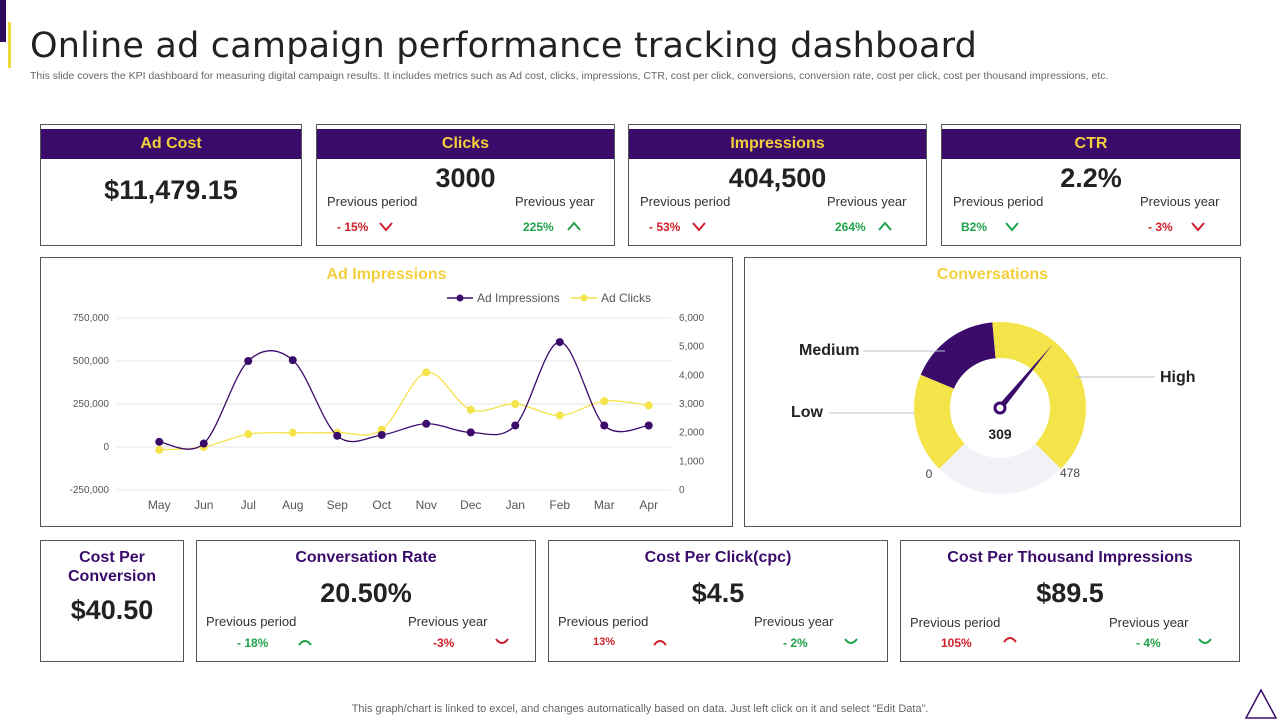 The width and height of the screenshot is (1280, 720). Describe the element at coordinates (648, 505) in the screenshot. I see `x-axis-tick: Apr` at that location.